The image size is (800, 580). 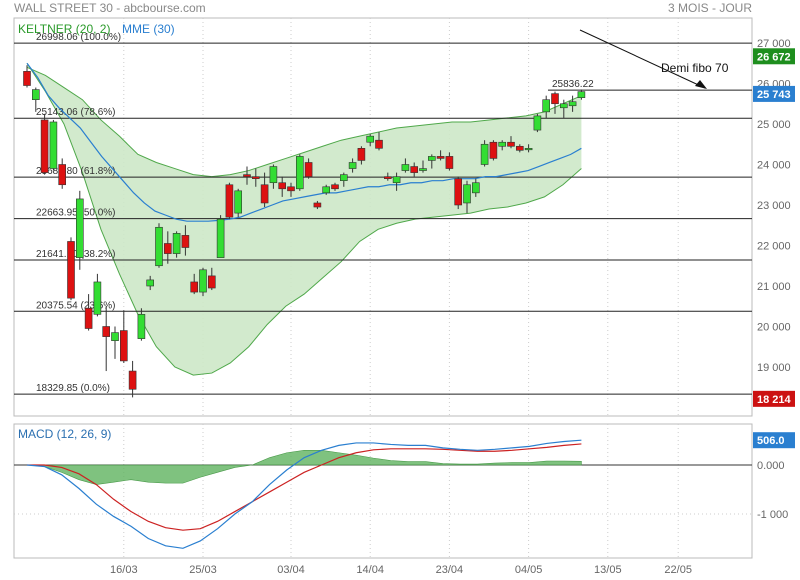 What do you see at coordinates (203, 570) in the screenshot?
I see `x-tick-label: 25/03` at bounding box center [203, 570].